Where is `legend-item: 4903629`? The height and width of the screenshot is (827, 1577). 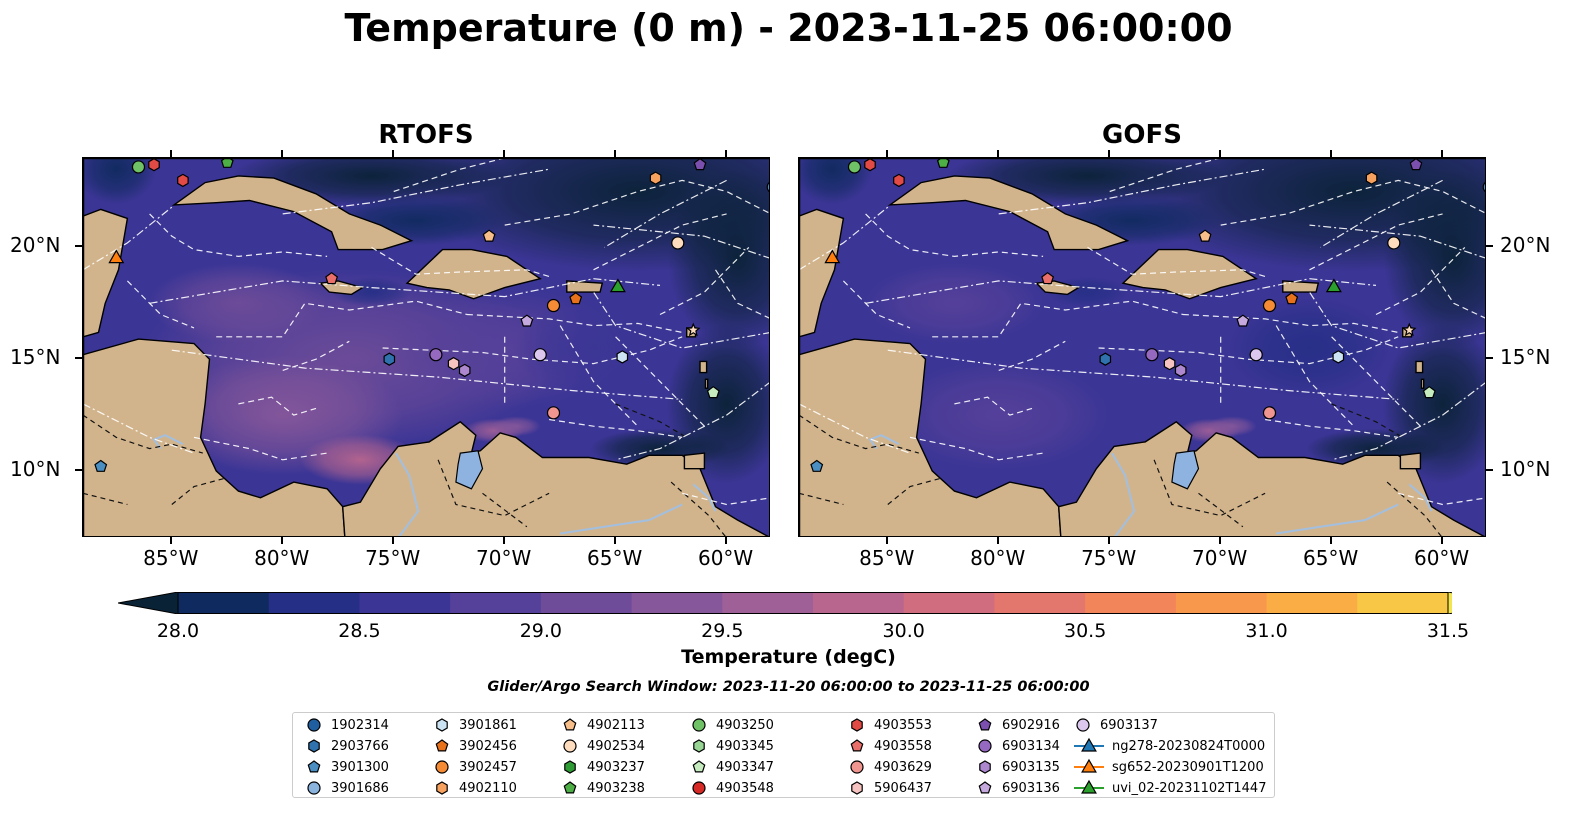 legend-item: 4903629 is located at coordinates (890, 767).